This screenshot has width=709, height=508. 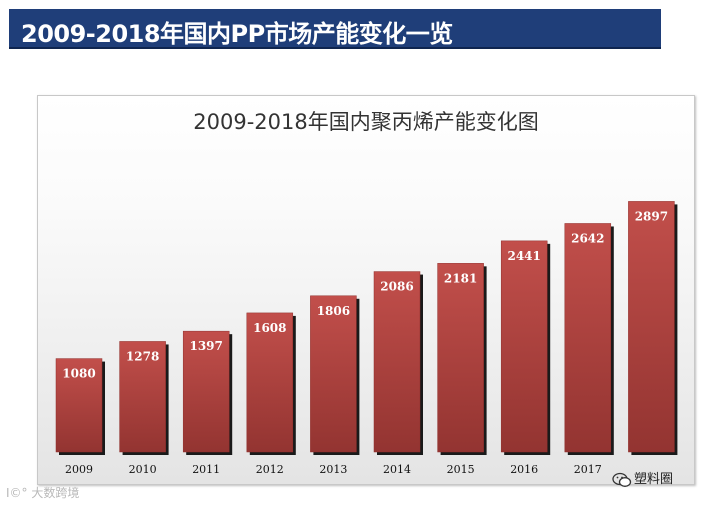 What do you see at coordinates (79, 469) in the screenshot?
I see `x-tick-label: 2009` at bounding box center [79, 469].